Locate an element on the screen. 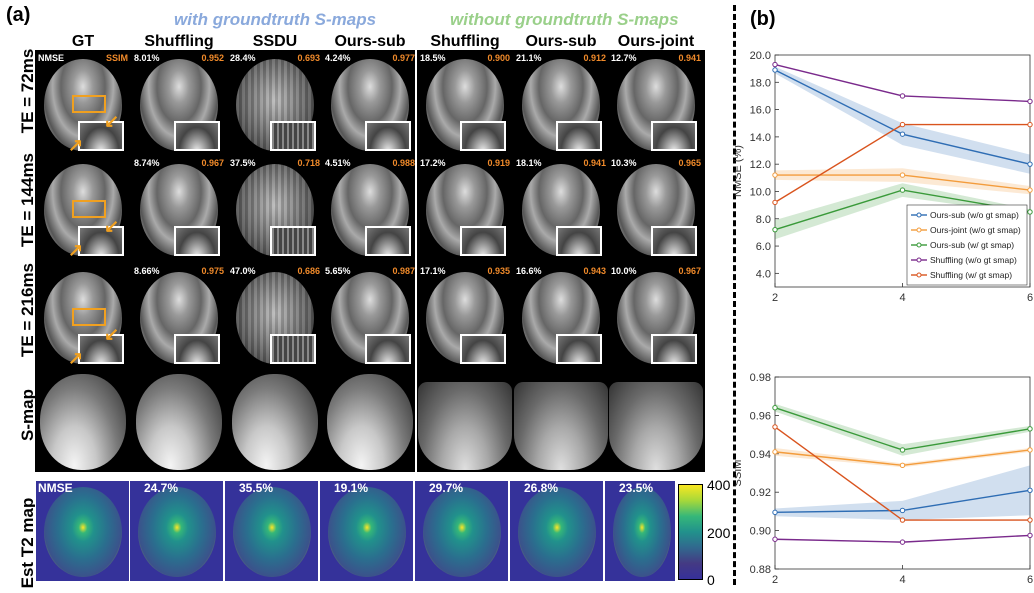 The image size is (1034, 593). ssim-value: 0.912 is located at coordinates (594, 58).